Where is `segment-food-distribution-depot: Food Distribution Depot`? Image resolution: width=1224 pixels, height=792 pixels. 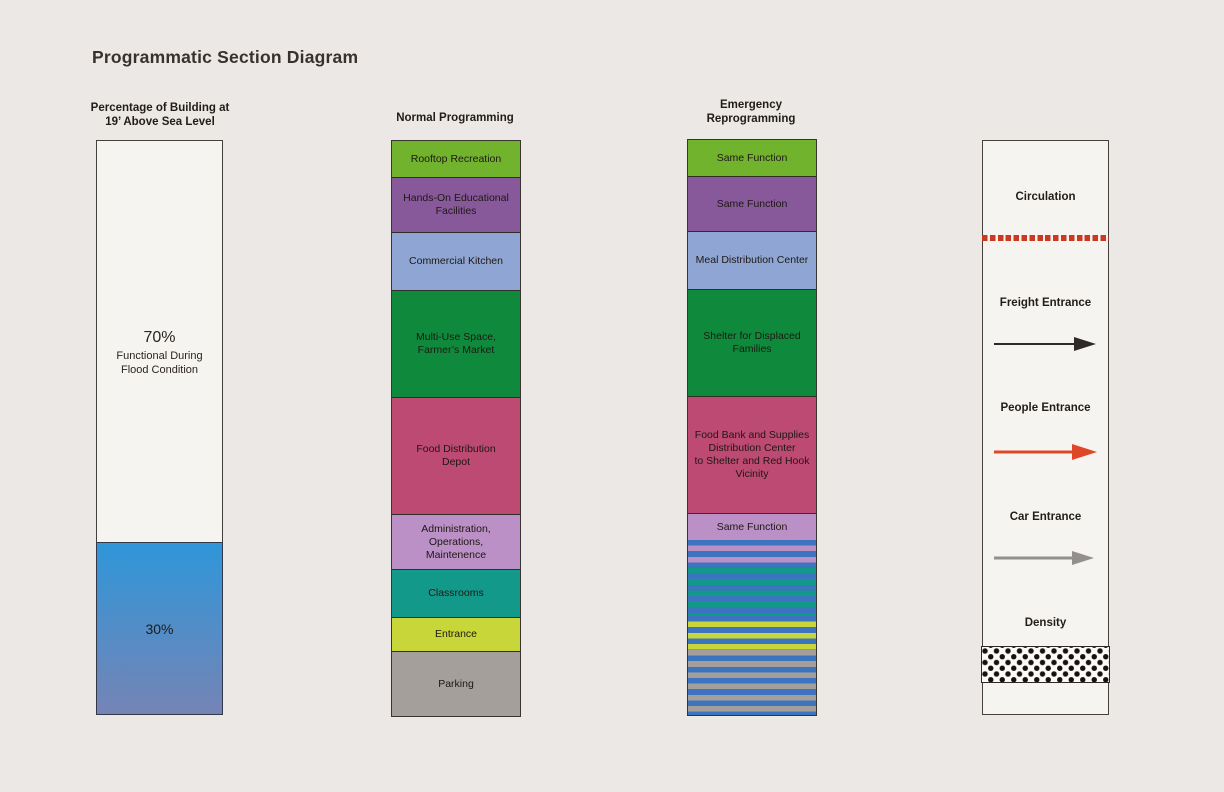
segment-food-distribution-depot: Food Distribution Depot is located at coordinates (456, 455).